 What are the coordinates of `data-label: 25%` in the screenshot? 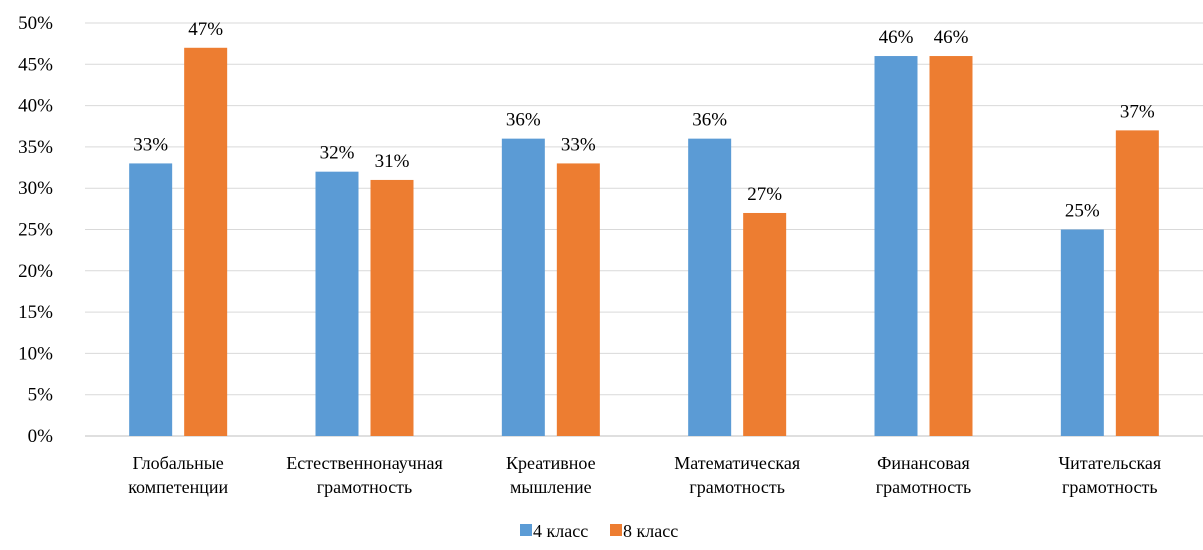 It's located at (1082, 211).